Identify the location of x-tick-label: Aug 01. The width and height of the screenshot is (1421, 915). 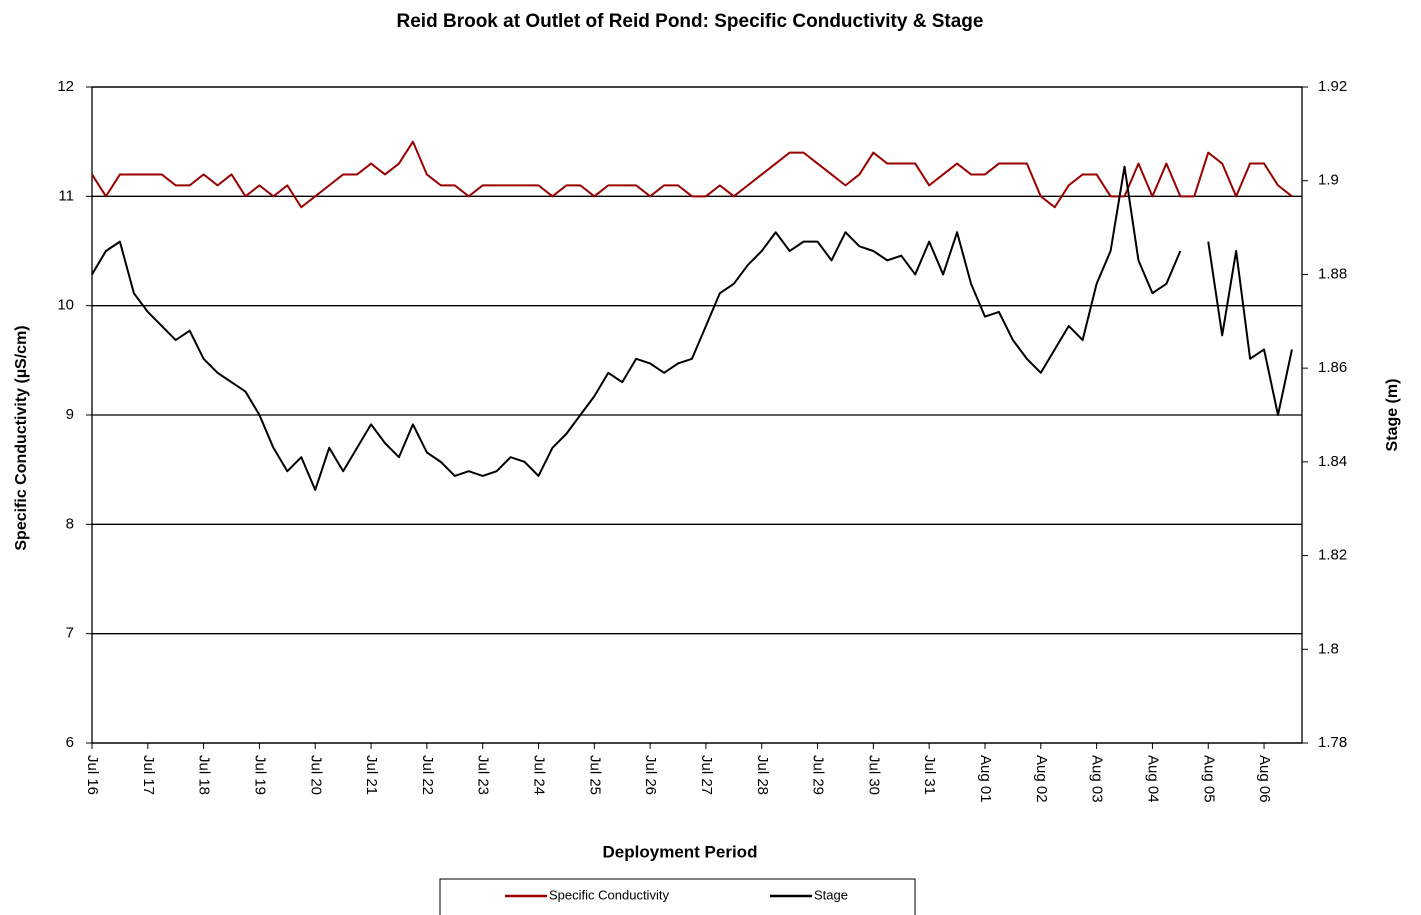
(985, 779).